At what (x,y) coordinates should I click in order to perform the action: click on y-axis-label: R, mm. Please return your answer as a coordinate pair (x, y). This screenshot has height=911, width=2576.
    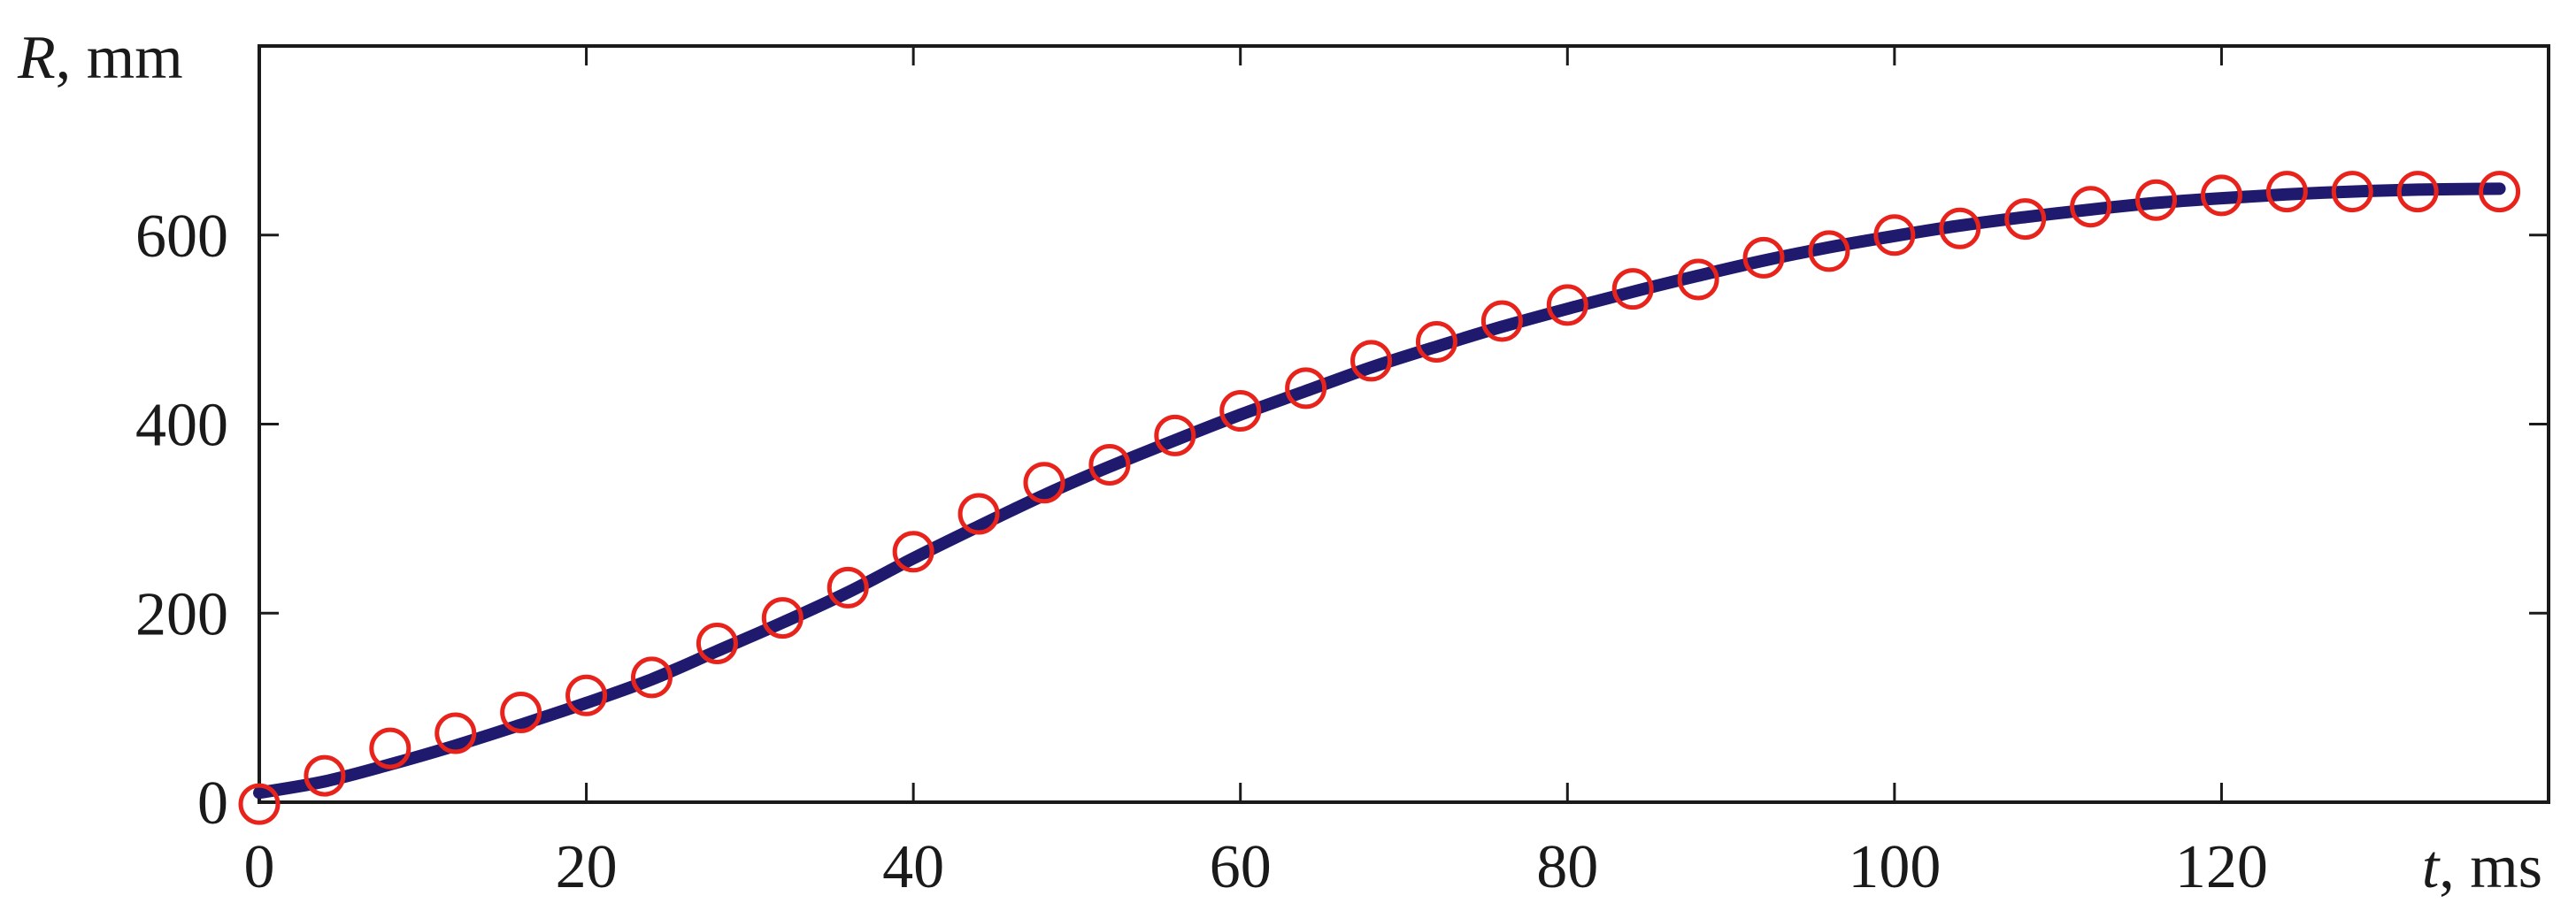
    Looking at the image, I should click on (100, 58).